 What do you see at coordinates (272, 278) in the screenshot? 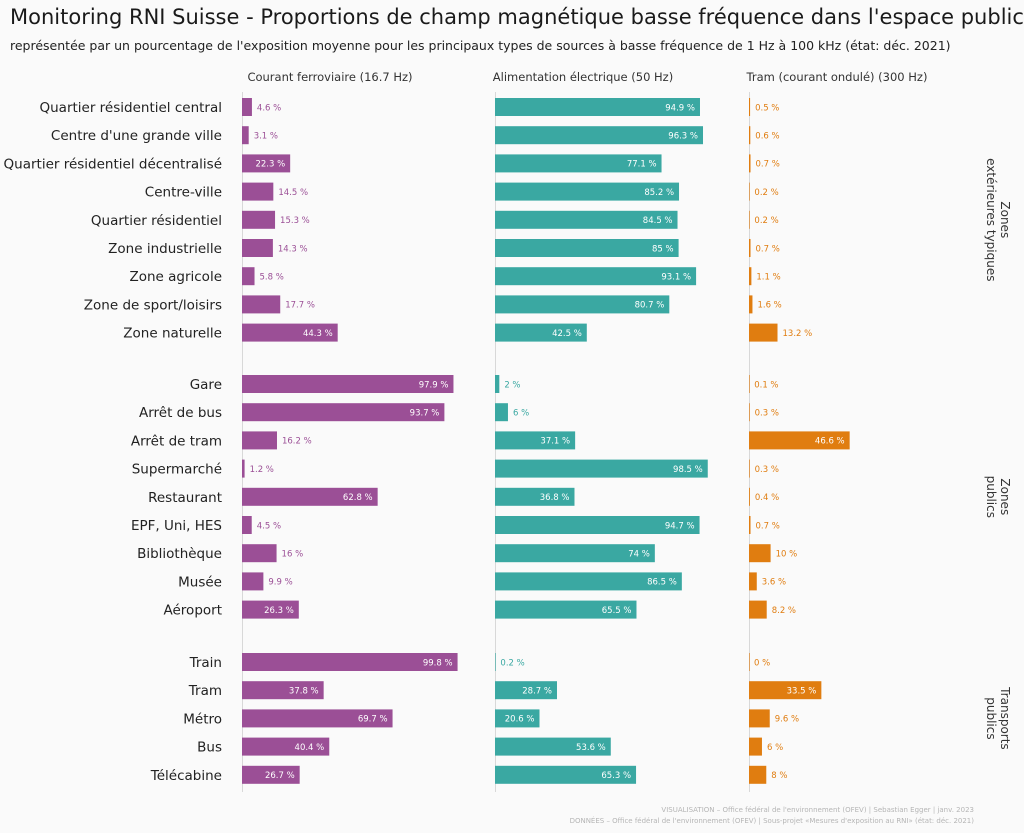
I see `data-label-0: 5.8 %` at bounding box center [272, 278].